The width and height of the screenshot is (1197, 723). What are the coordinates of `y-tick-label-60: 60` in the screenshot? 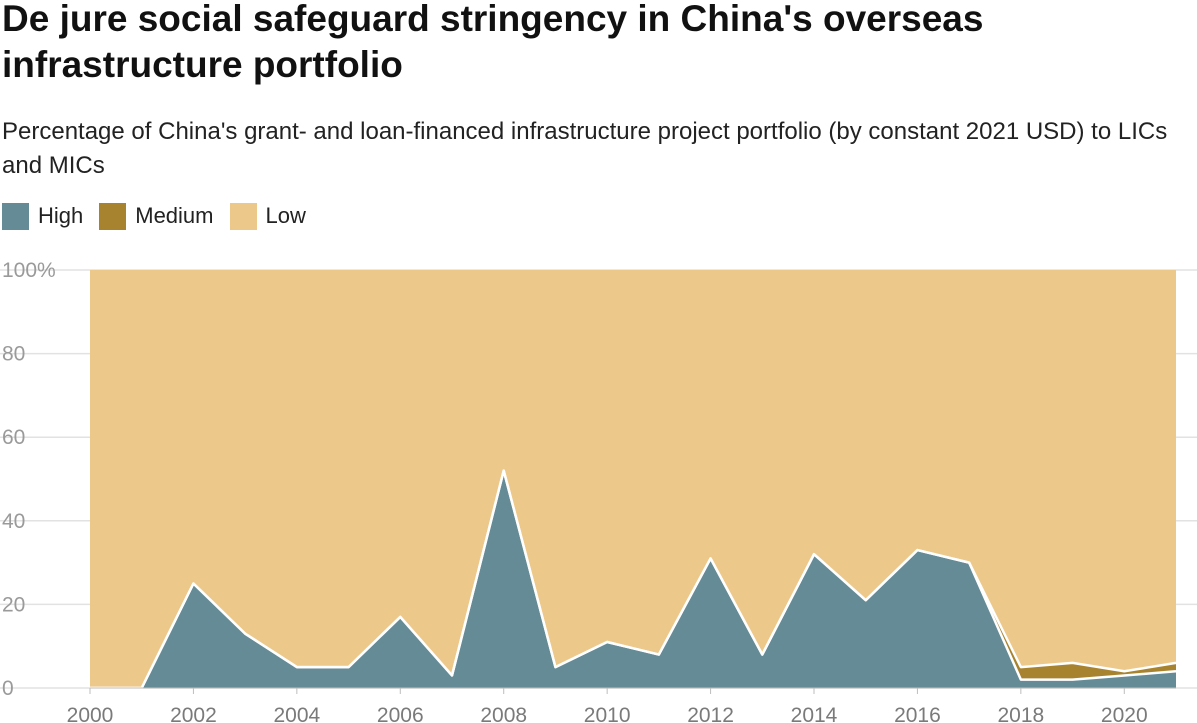 It's located at (13, 437).